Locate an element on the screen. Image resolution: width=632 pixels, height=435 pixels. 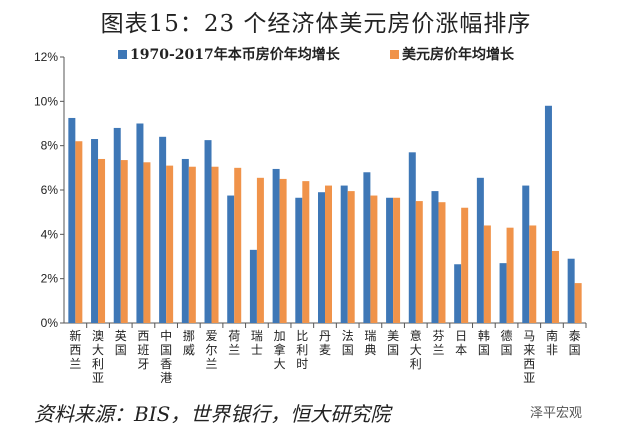
x-tick-label: 加 is located at coordinates (280, 336).